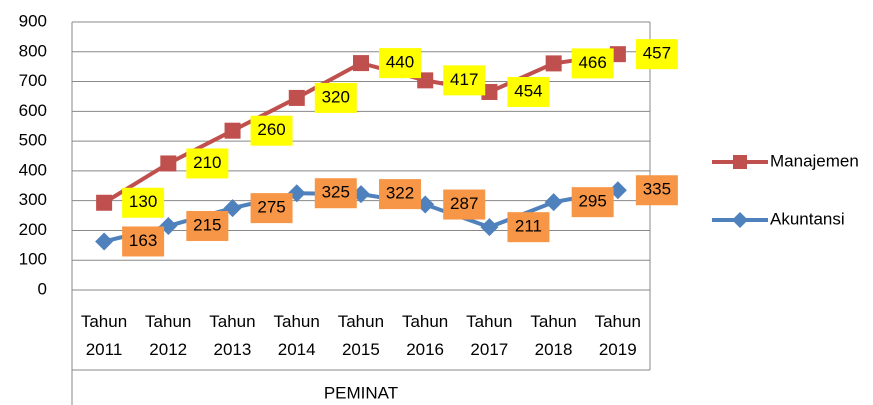 The width and height of the screenshot is (873, 405). I want to click on data-label: 211, so click(528, 226).